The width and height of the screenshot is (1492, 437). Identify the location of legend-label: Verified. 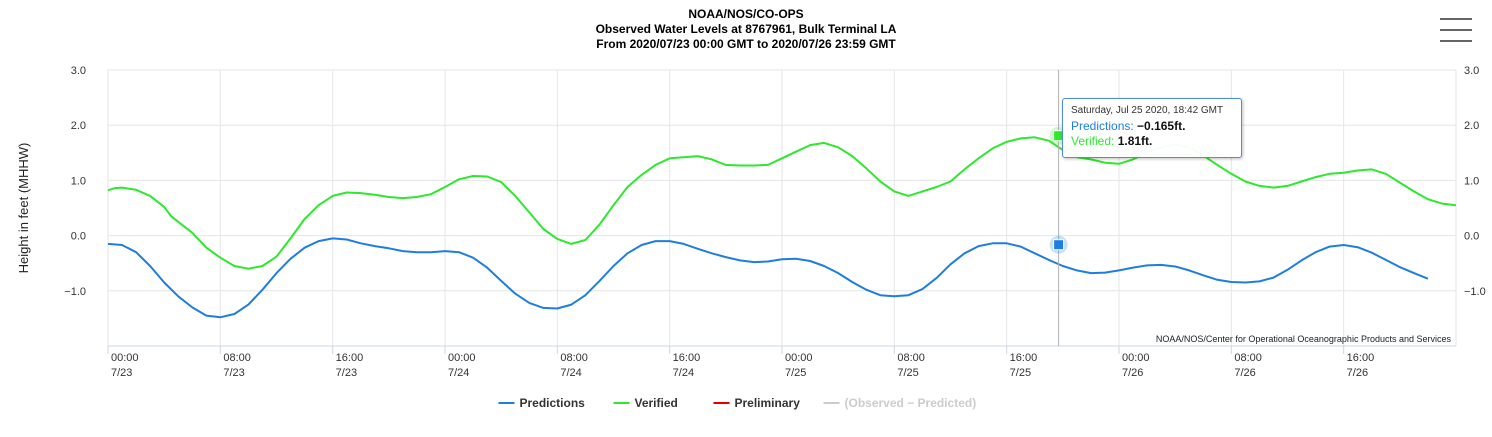
(656, 403).